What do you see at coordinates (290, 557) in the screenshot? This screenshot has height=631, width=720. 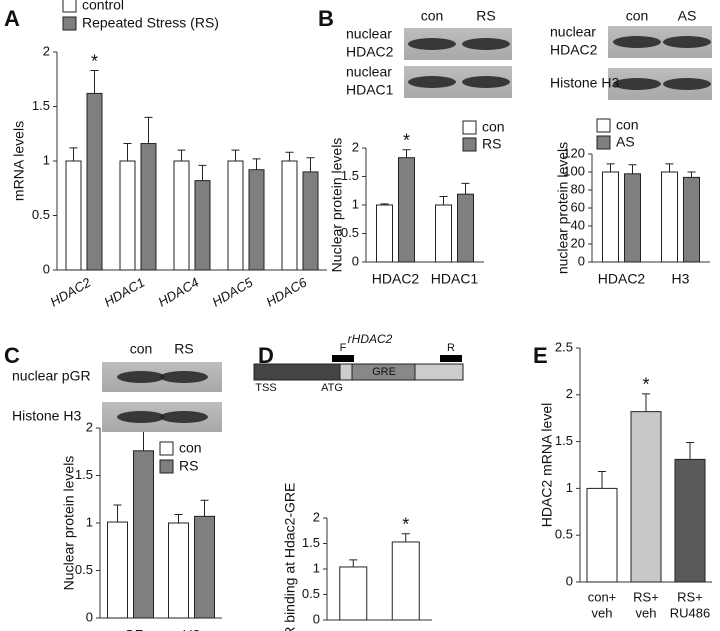 I see `y-axis-label: pGR binding at Hdac2-GRE` at bounding box center [290, 557].